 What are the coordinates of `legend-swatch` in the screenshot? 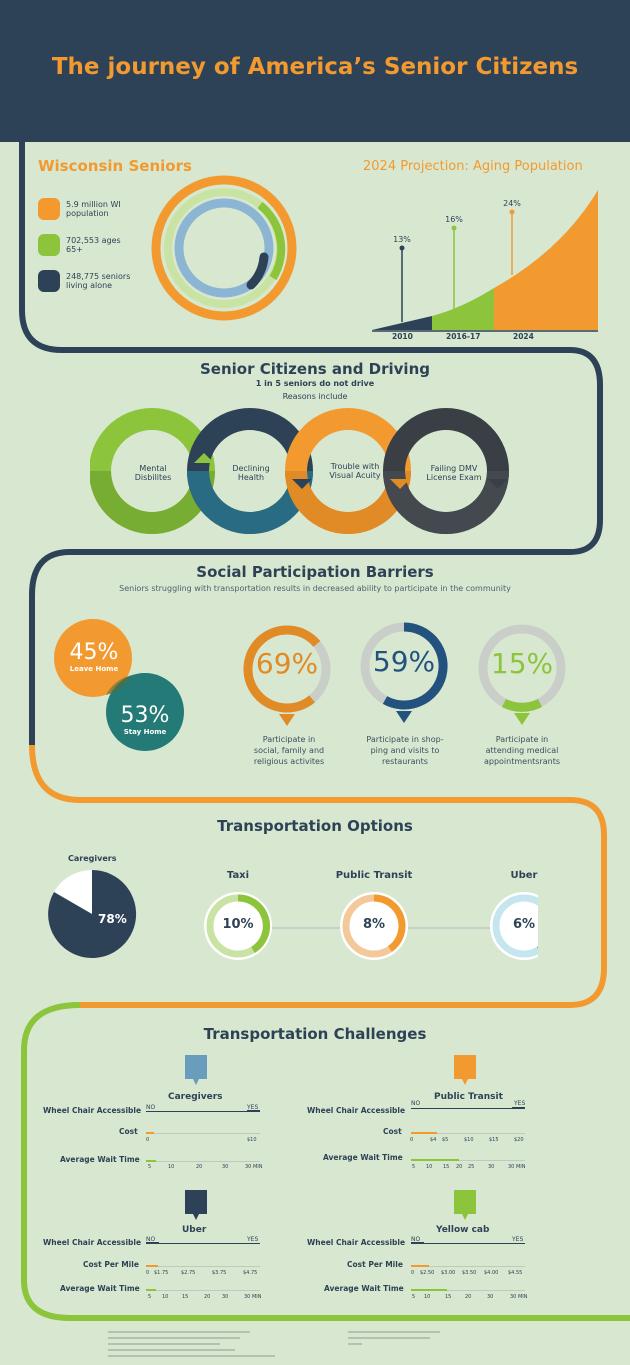 It's located at (49, 281).